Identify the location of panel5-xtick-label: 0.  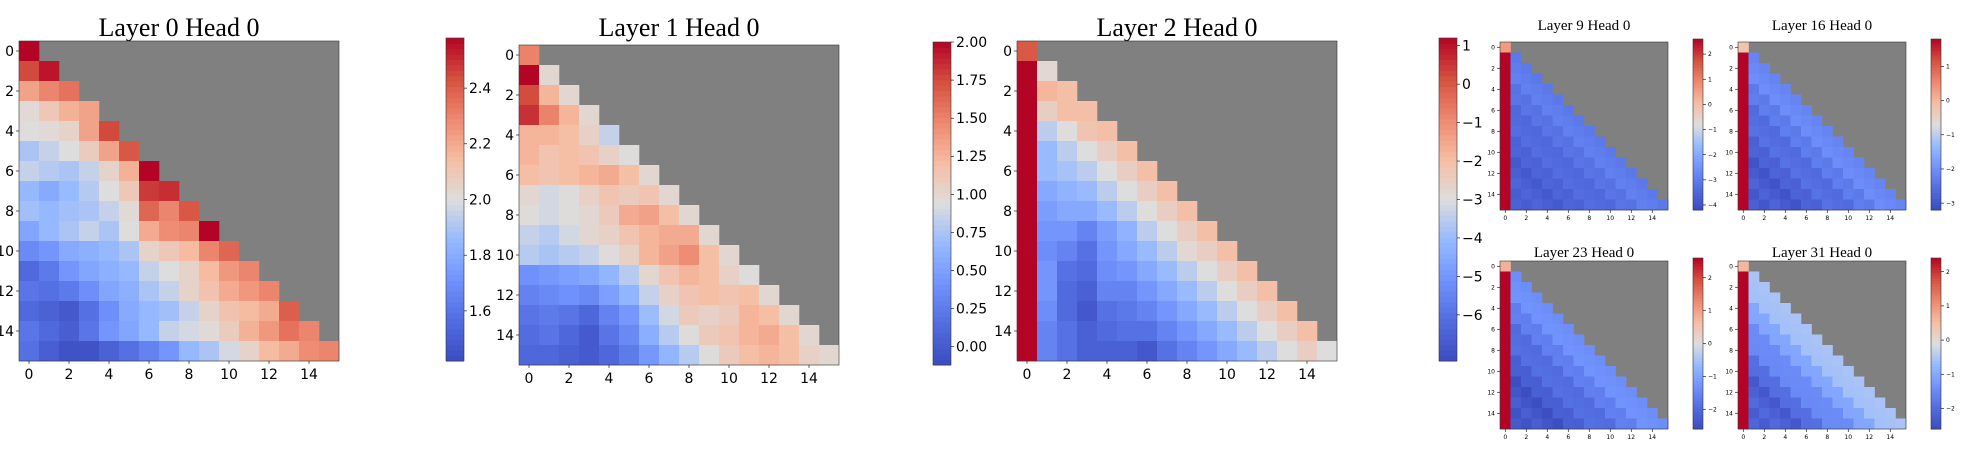
(1505, 437).